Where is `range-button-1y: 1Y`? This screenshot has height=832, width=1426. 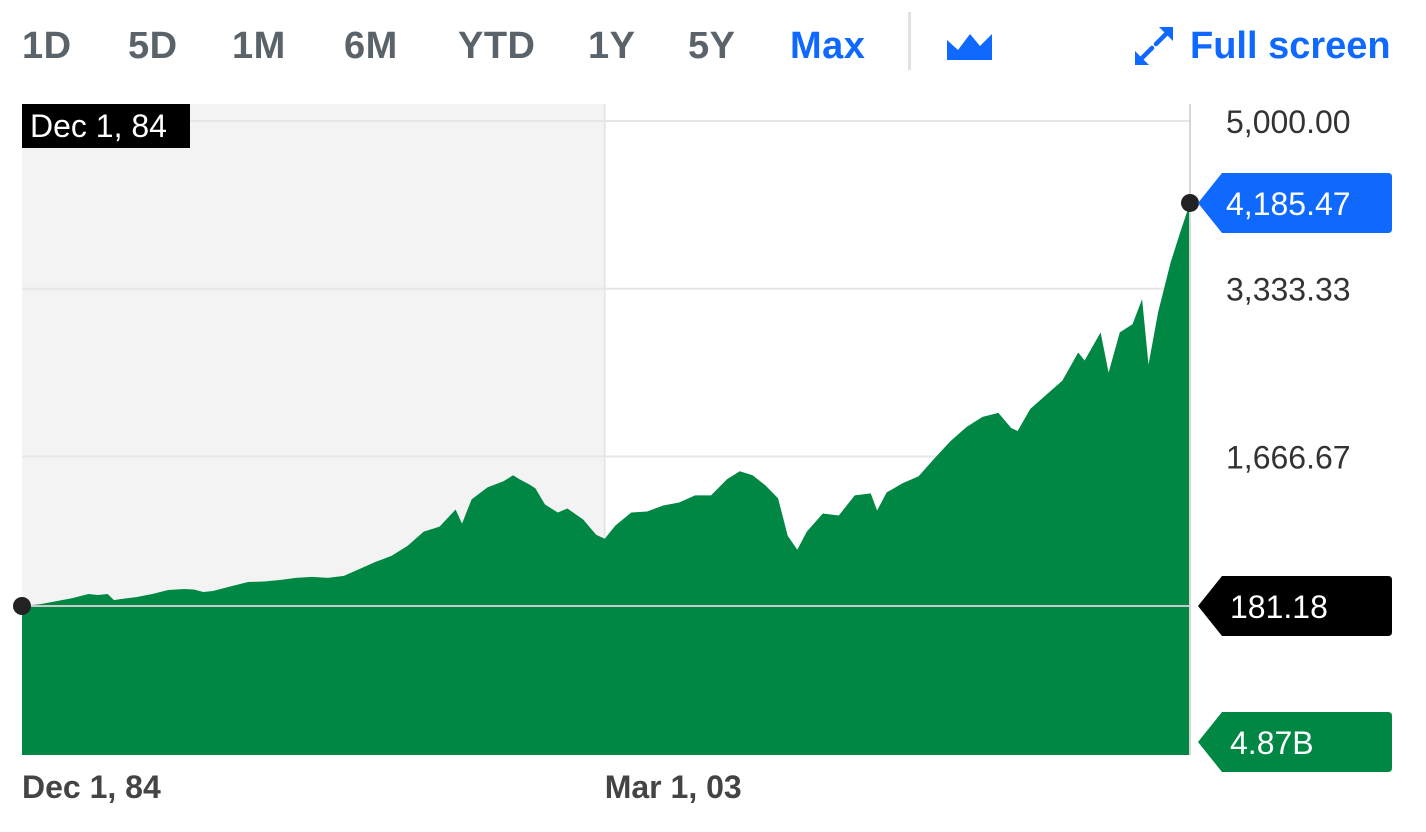
range-button-1y: 1Y is located at coordinates (612, 46).